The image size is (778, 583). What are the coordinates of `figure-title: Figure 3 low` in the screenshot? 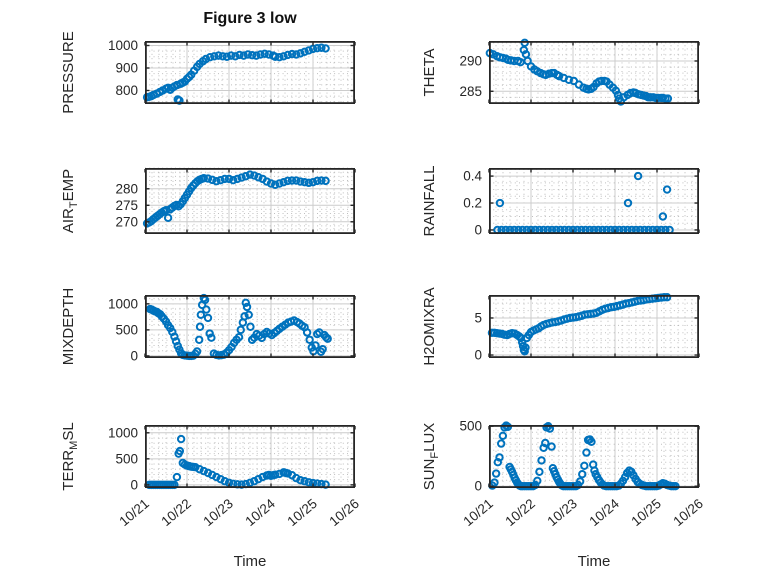 It's located at (250, 18).